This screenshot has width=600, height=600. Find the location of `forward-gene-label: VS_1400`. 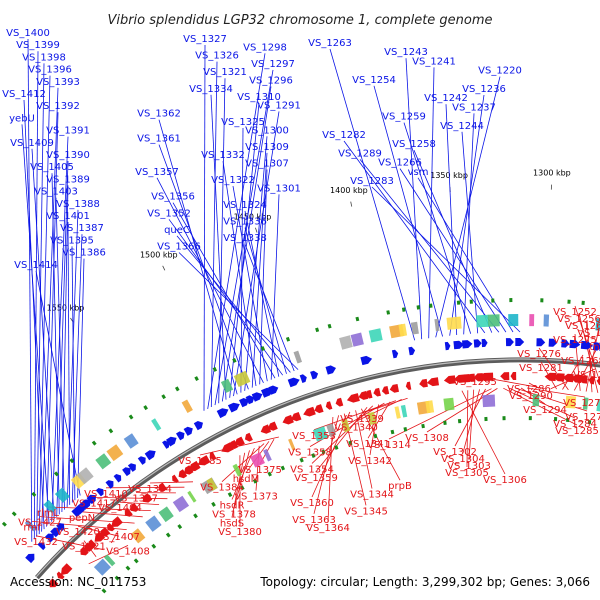

forward-gene-label: VS_1400 is located at coordinates (28, 33).